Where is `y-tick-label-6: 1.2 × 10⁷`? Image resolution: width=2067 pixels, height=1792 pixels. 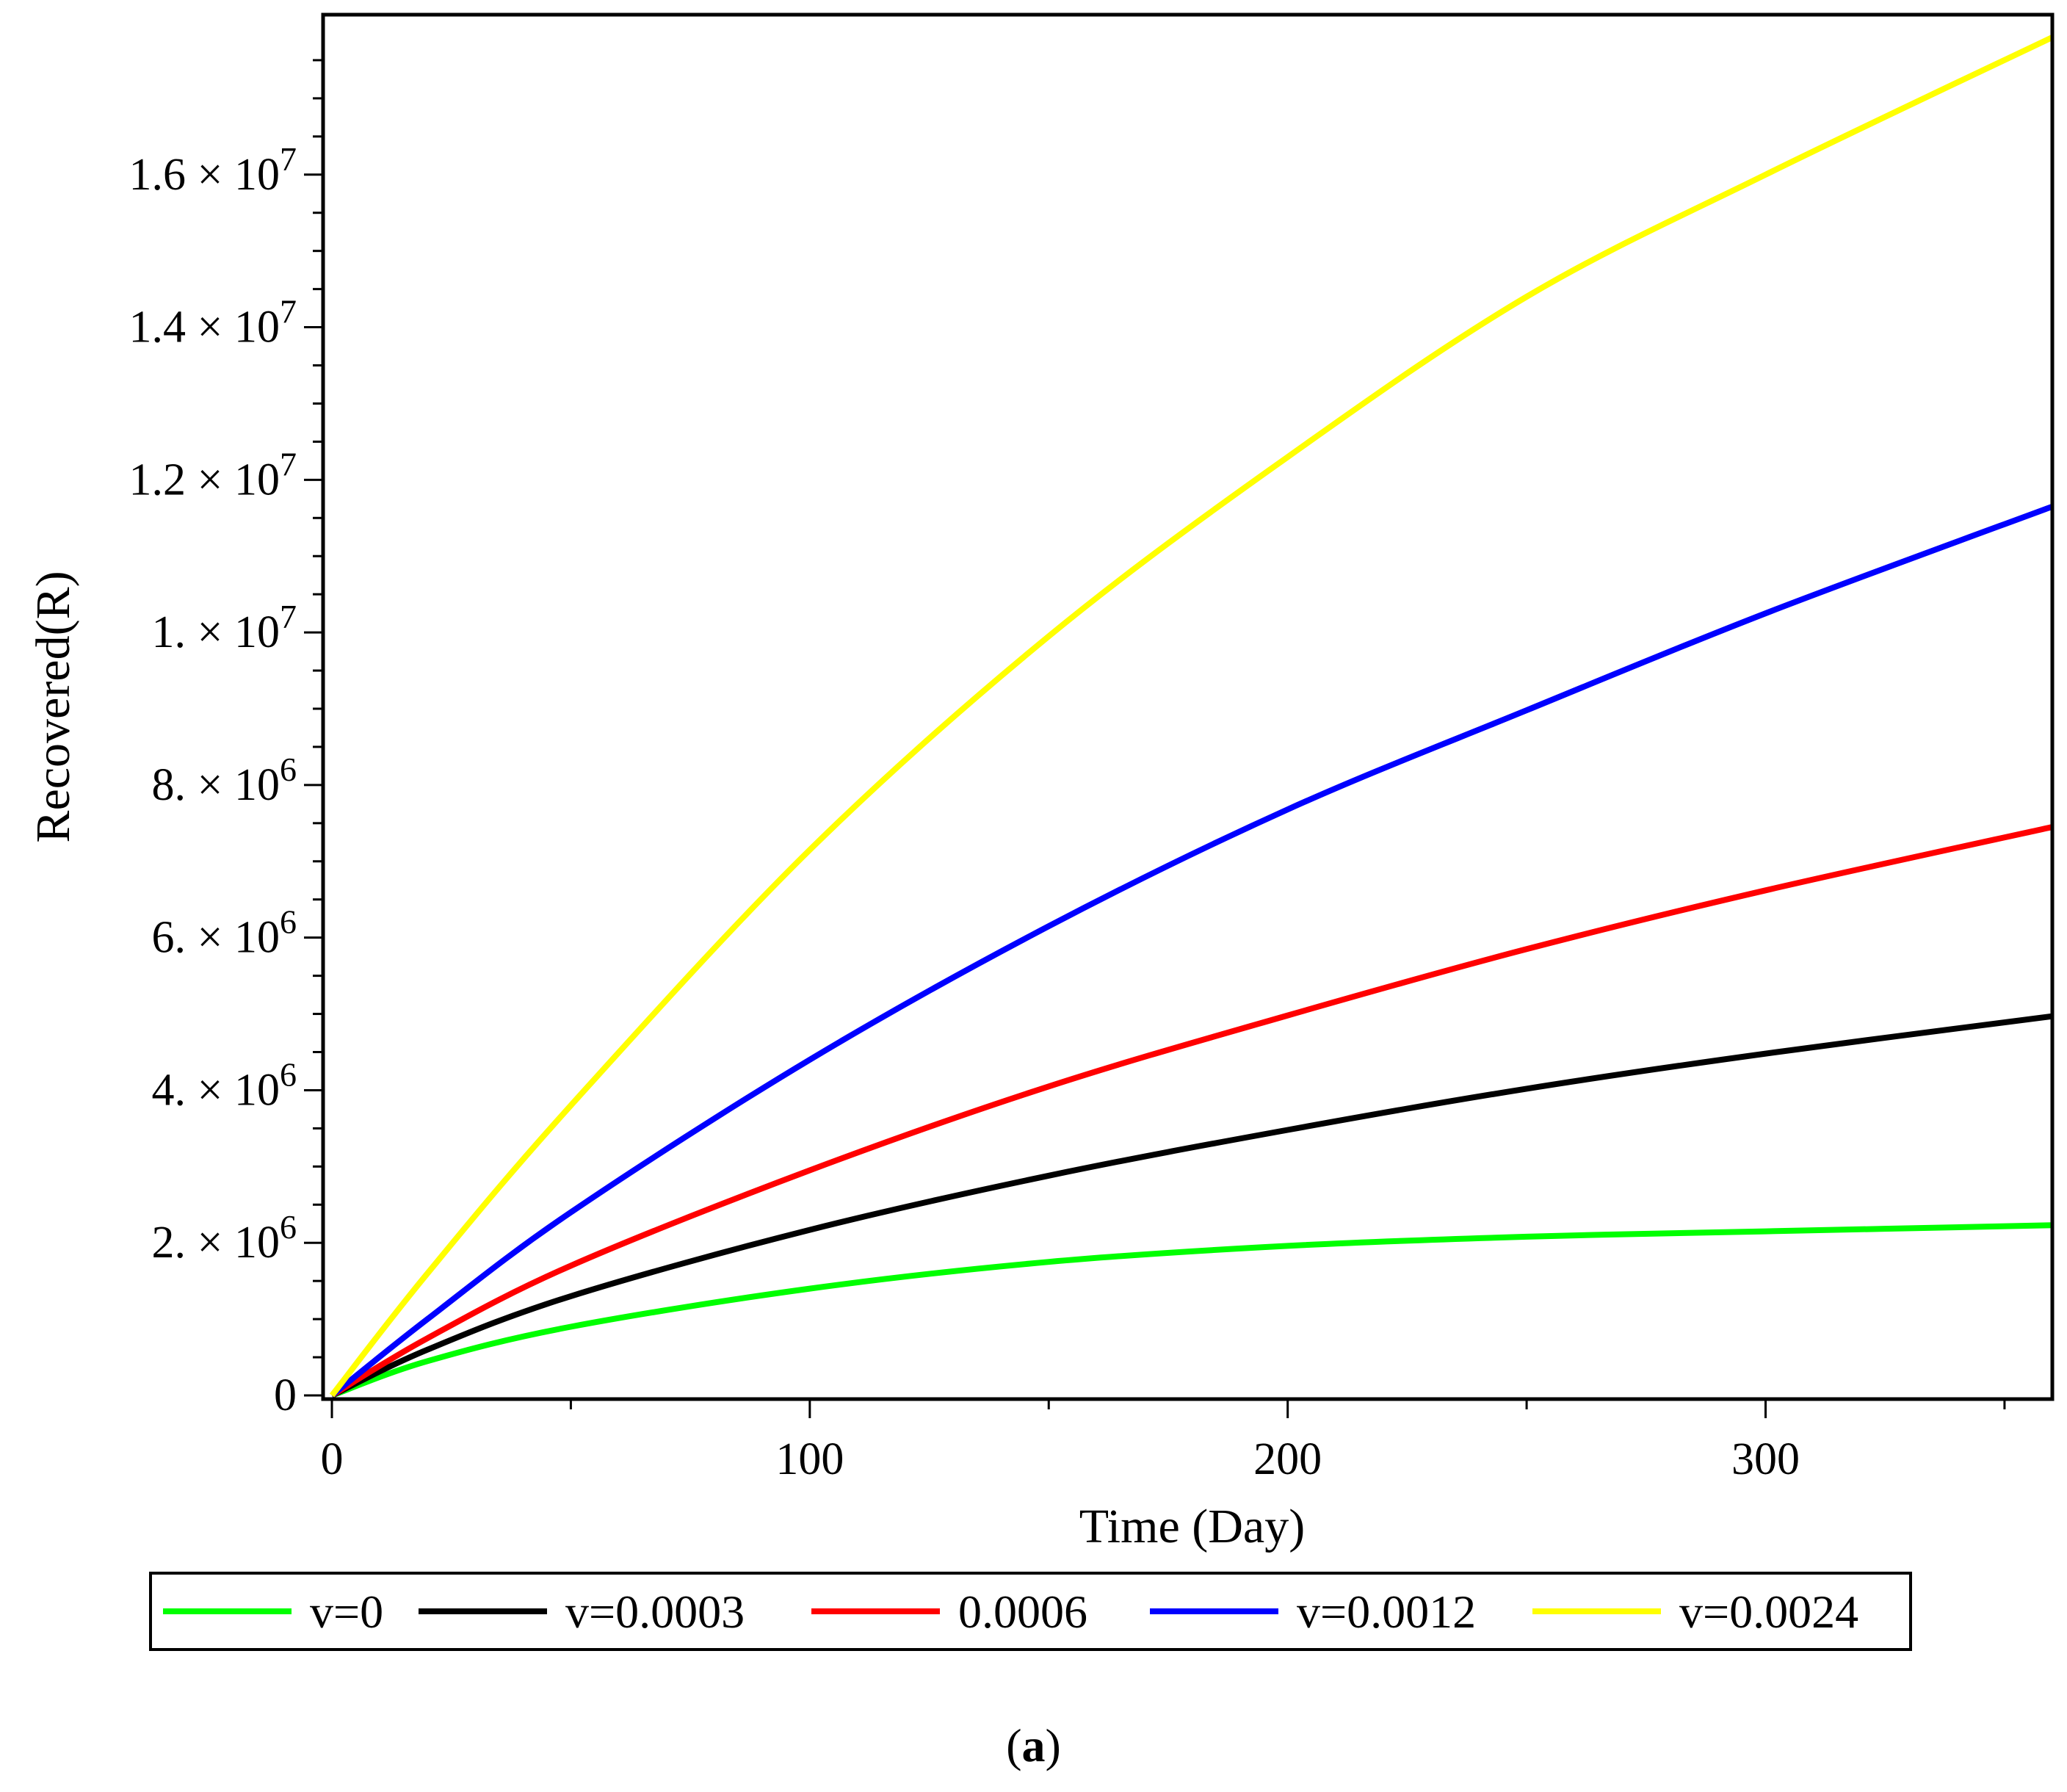
y-tick-label-6: 1.2 × 10⁷ is located at coordinates (213, 475).